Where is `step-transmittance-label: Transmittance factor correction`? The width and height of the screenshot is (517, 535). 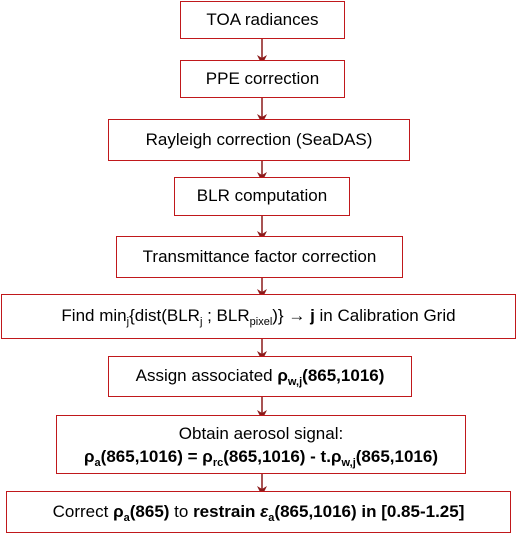
step-transmittance-label: Transmittance factor correction is located at coordinates (259, 256).